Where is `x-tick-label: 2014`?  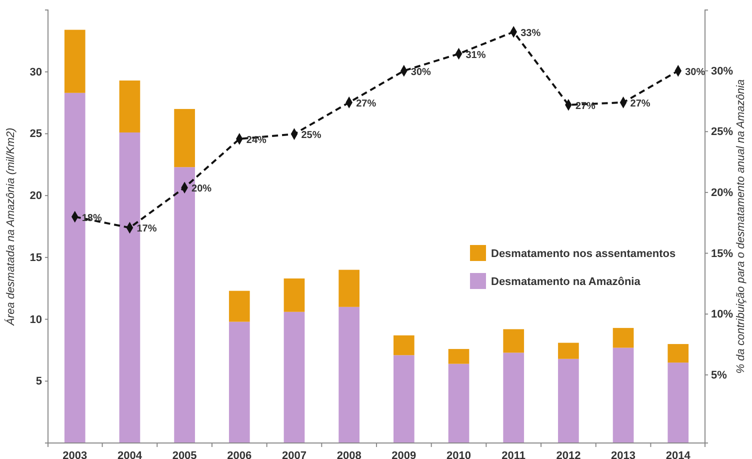 x-tick-label: 2014 is located at coordinates (679, 454).